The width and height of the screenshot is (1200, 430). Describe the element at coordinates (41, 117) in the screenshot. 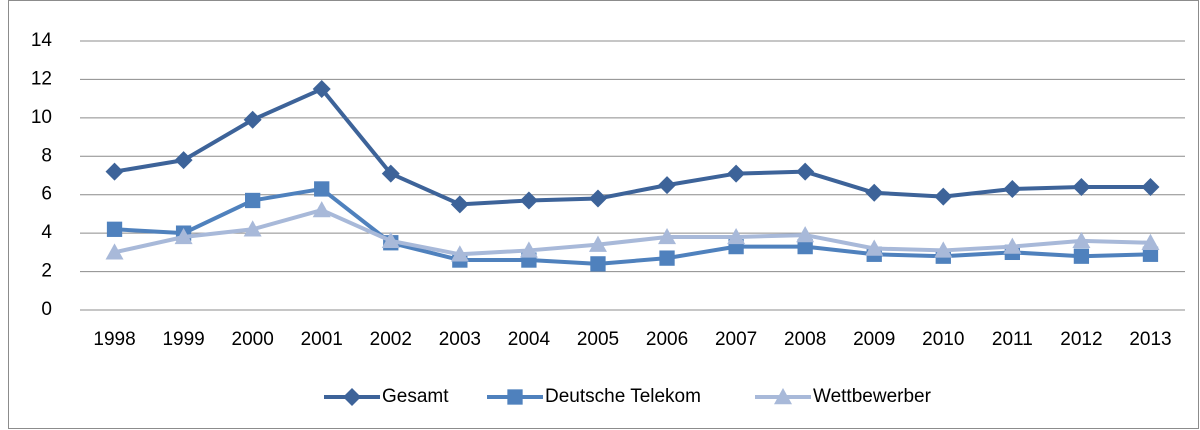

I see `y-tick-label: 10` at that location.